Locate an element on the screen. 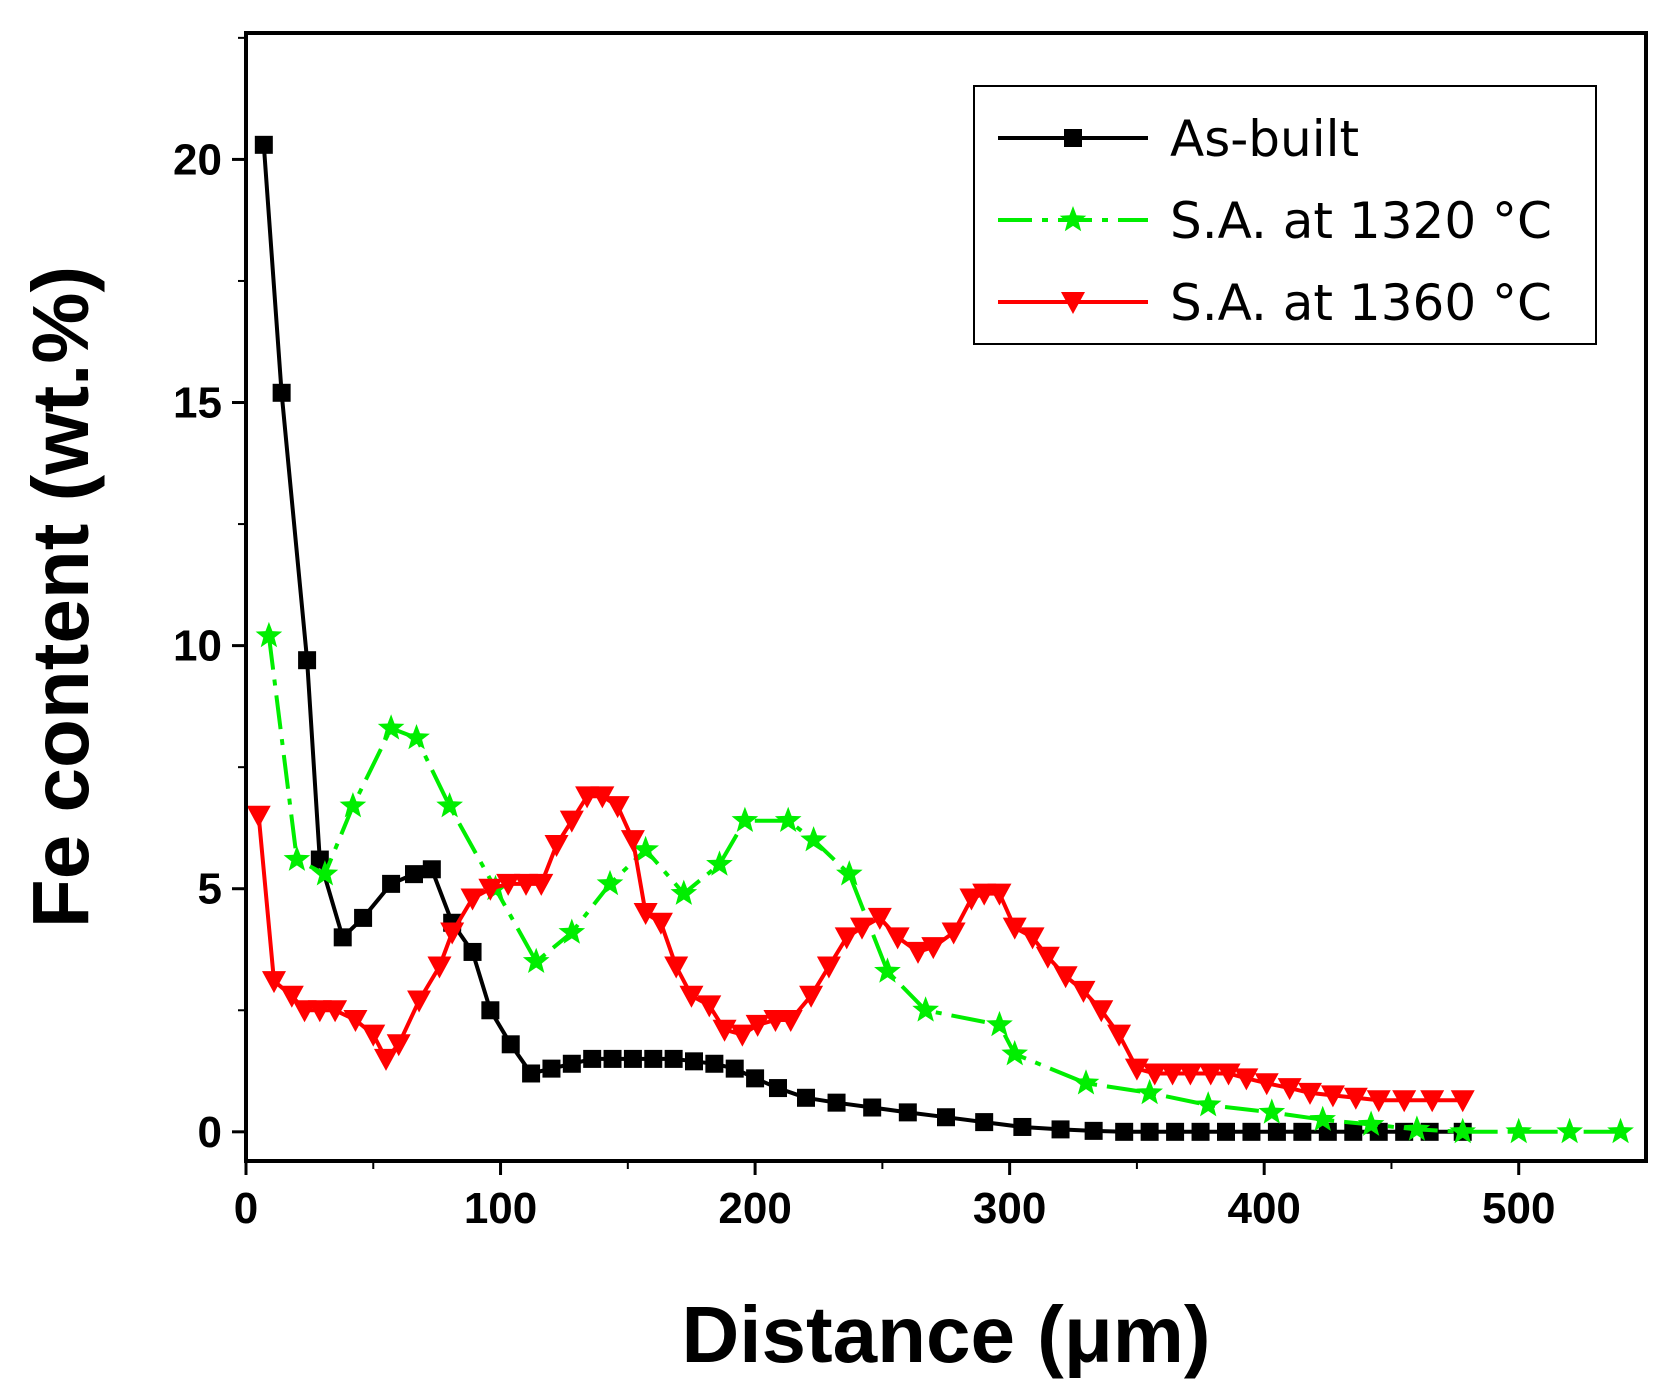 This screenshot has height=1400, width=1661. x-tick-label: 200 is located at coordinates (754, 1208).